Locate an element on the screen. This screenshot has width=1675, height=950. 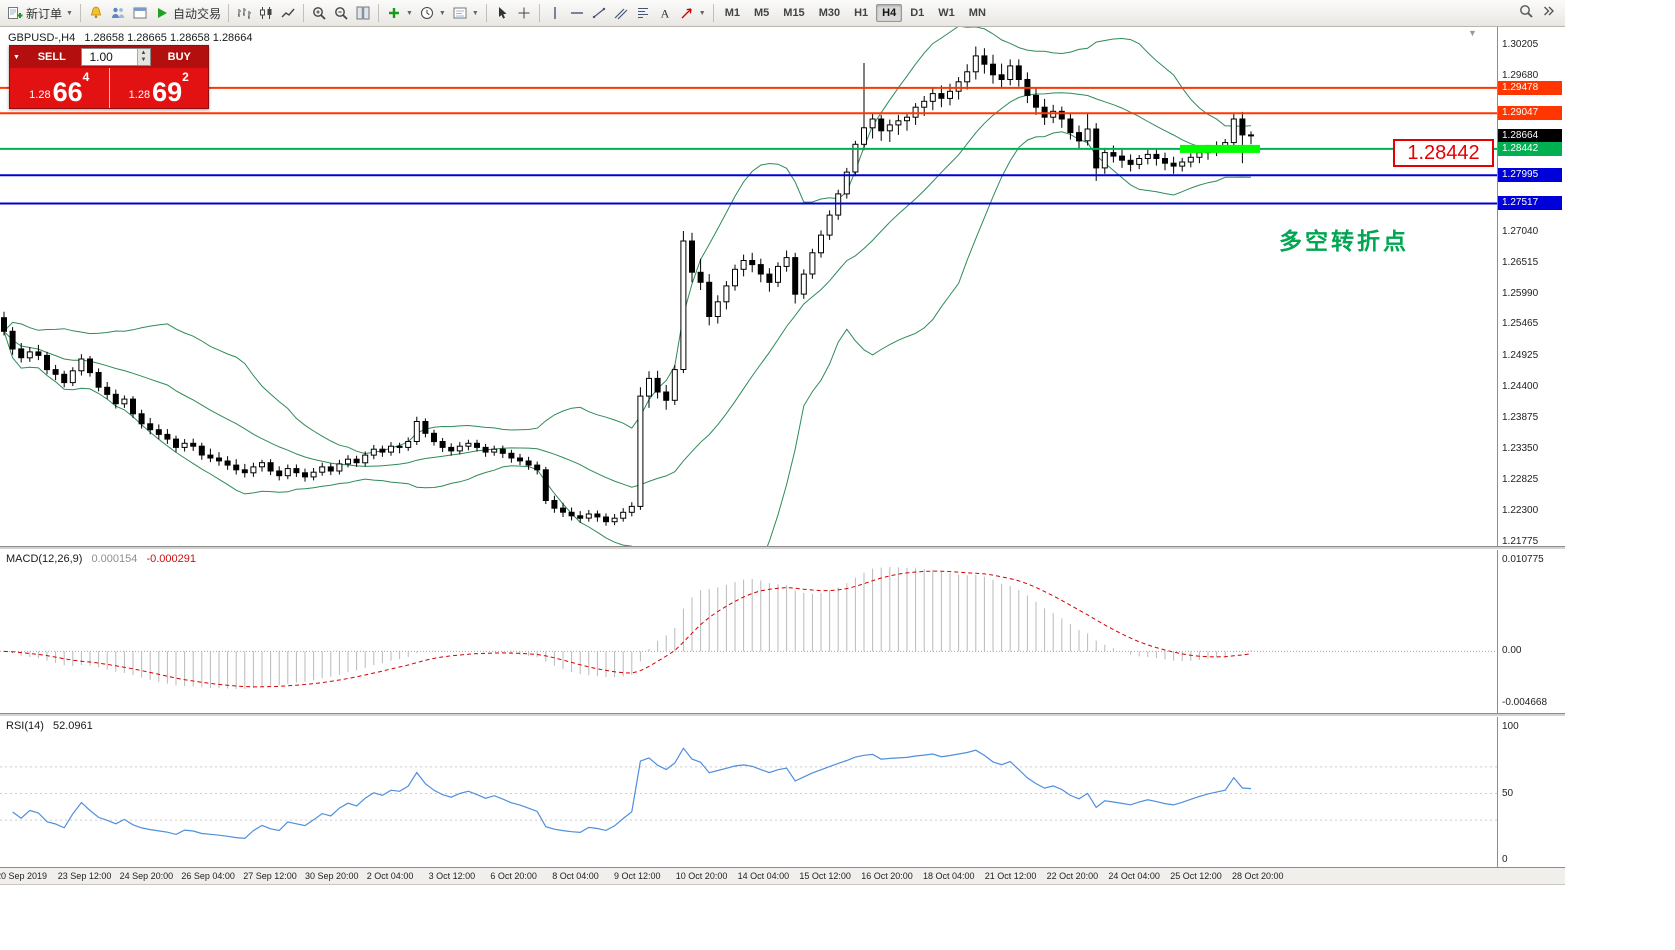
time-axis-label: 21 Oct 12:00 is located at coordinates (1010, 876).